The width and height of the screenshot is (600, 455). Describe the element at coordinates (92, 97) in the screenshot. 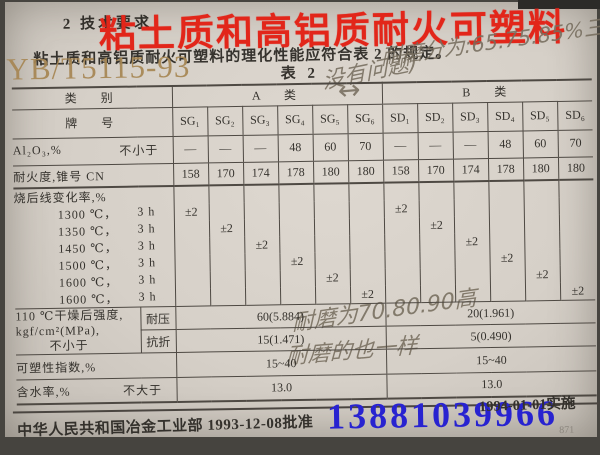

I see `category-label: 类 别` at that location.